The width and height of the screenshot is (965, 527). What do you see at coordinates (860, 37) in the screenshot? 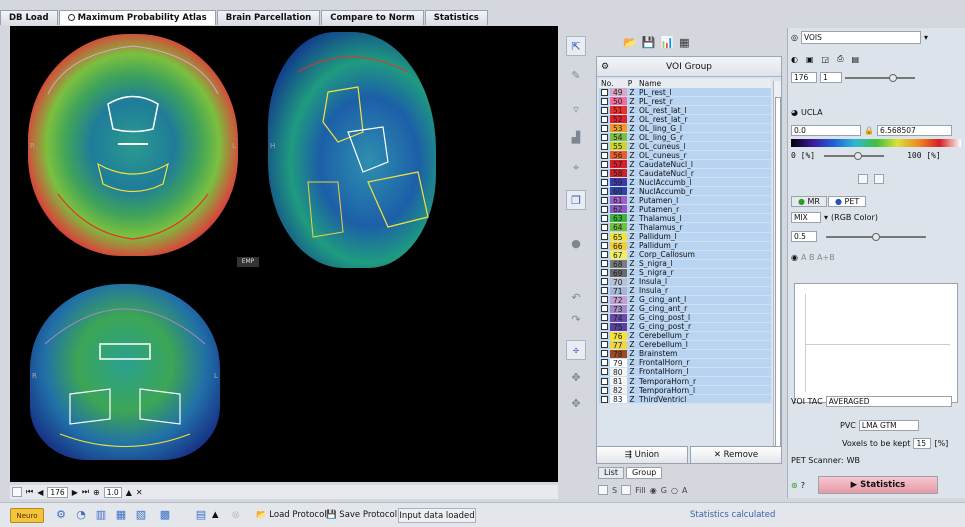
I see `vois-select: VOIS` at bounding box center [860, 37].